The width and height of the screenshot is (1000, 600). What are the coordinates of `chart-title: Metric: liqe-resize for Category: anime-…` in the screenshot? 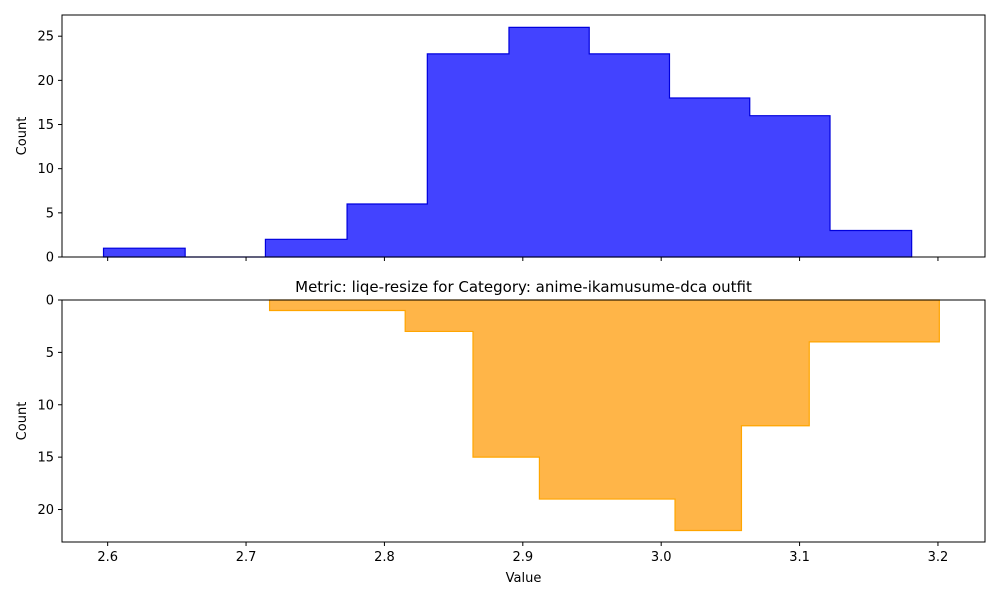 It's located at (523, 287).